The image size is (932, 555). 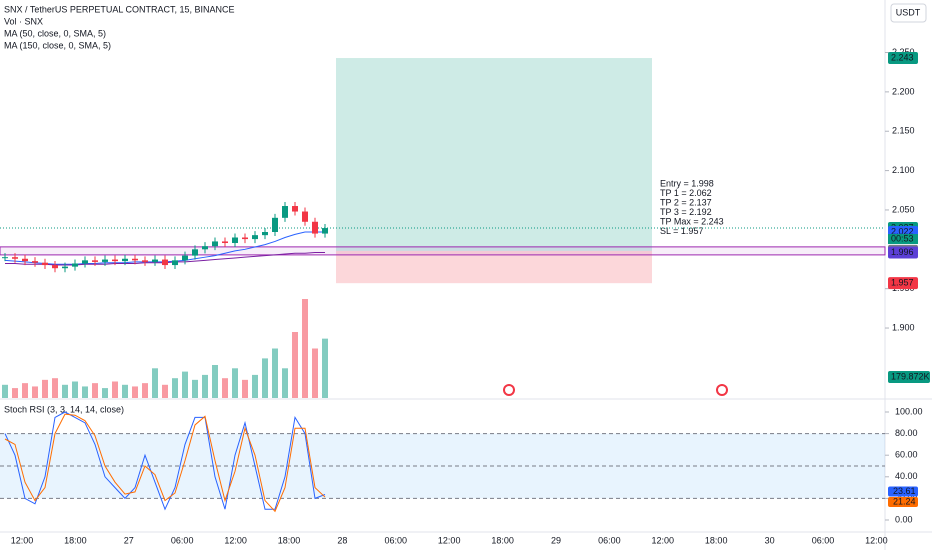 What do you see at coordinates (908, 275) in the screenshot?
I see `price-axis-bg` at bounding box center [908, 275].